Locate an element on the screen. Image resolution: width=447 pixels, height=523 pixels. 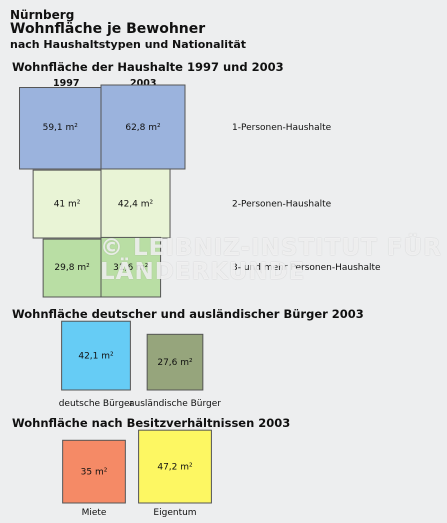
city-label: Nürnberg is located at coordinates (42, 15).